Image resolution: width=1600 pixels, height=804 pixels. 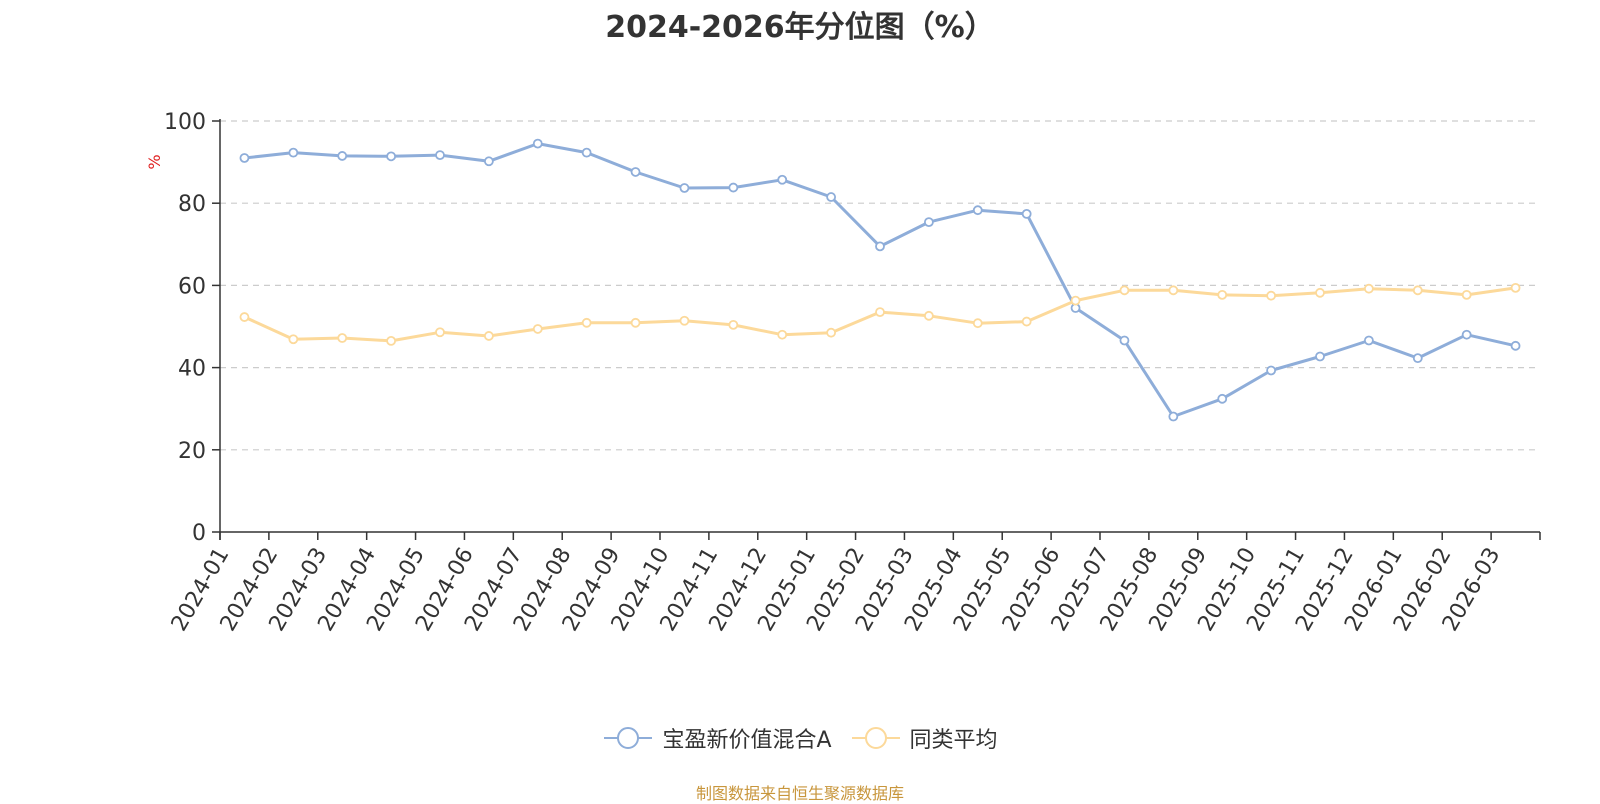 What do you see at coordinates (154, 161) in the screenshot?
I see `y-axis-label: %` at bounding box center [154, 161].